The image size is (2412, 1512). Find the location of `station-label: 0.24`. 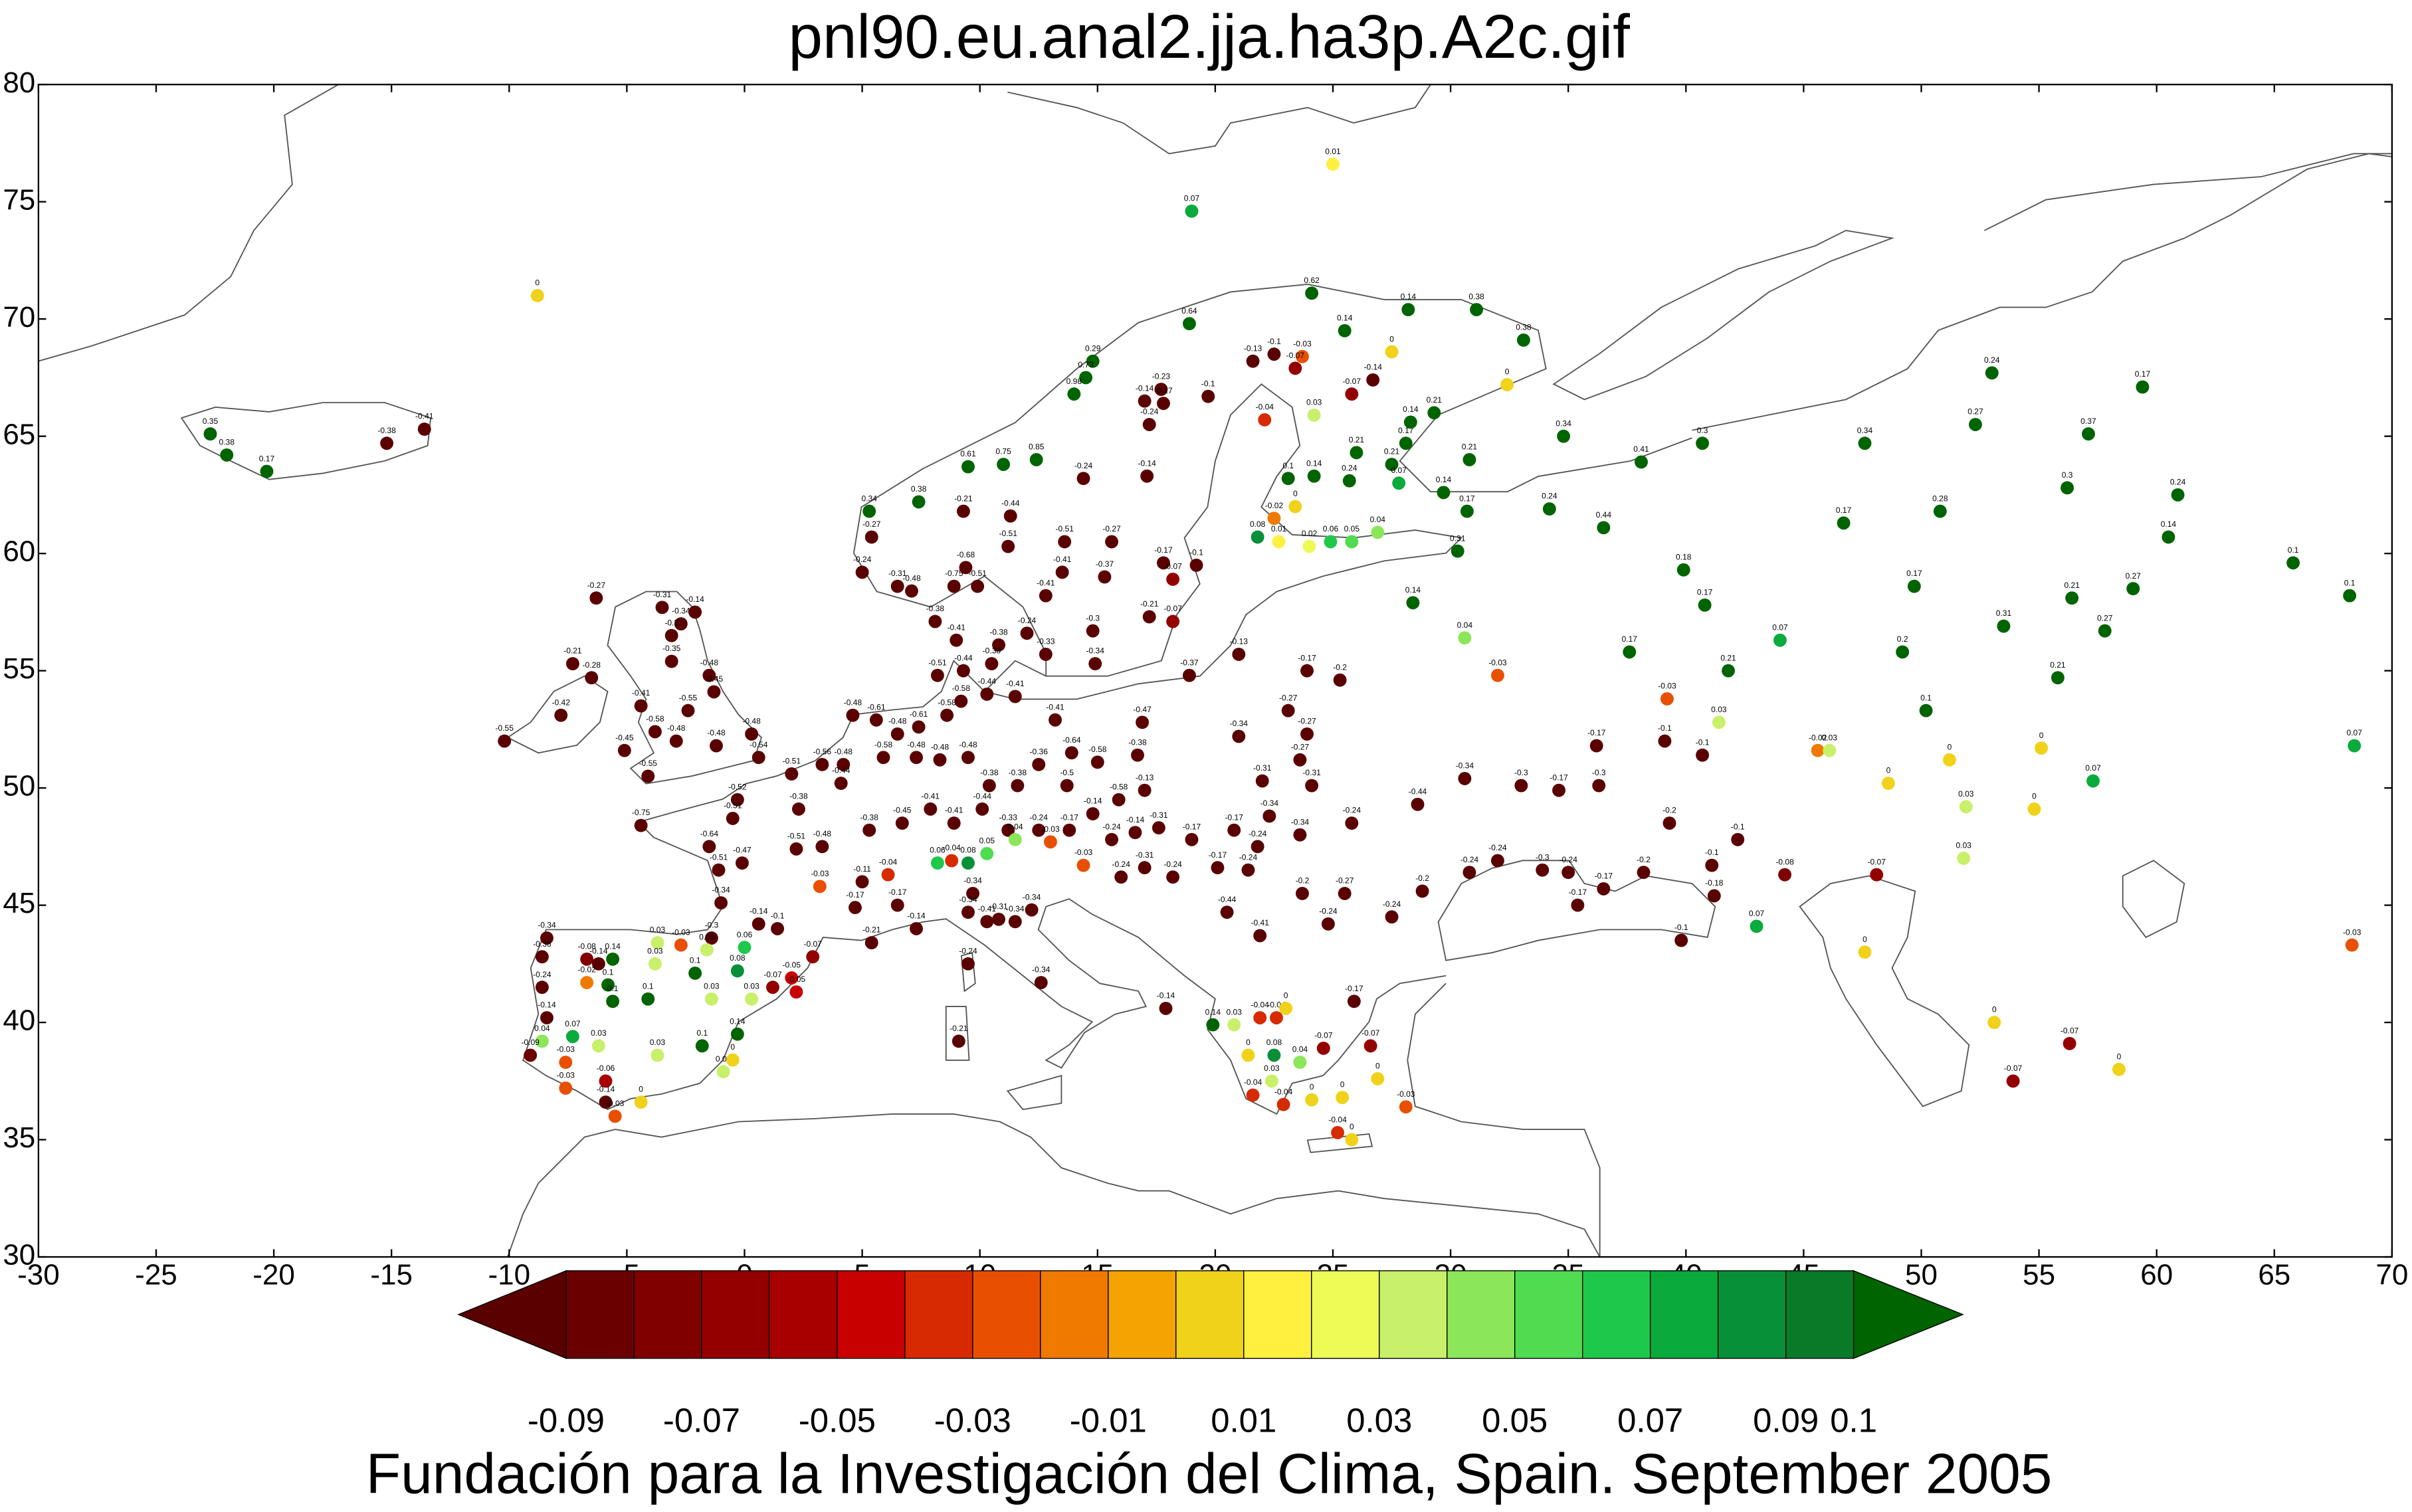

station-label: 0.24 is located at coordinates (1350, 467).